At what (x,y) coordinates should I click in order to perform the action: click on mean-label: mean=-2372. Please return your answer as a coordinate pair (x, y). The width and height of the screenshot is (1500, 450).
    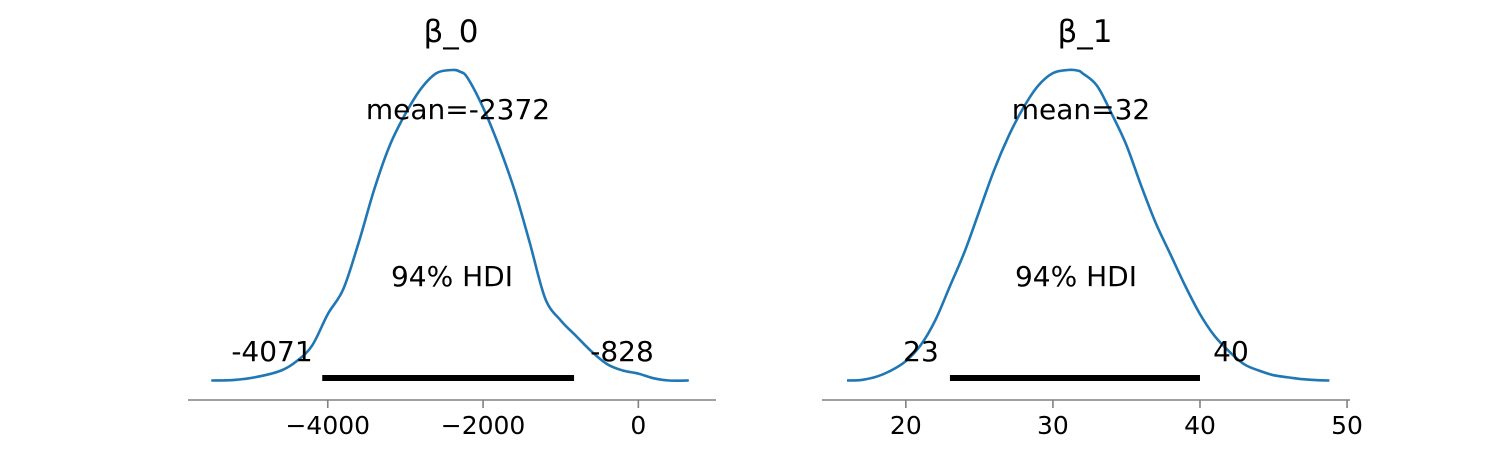
    Looking at the image, I should click on (458, 109).